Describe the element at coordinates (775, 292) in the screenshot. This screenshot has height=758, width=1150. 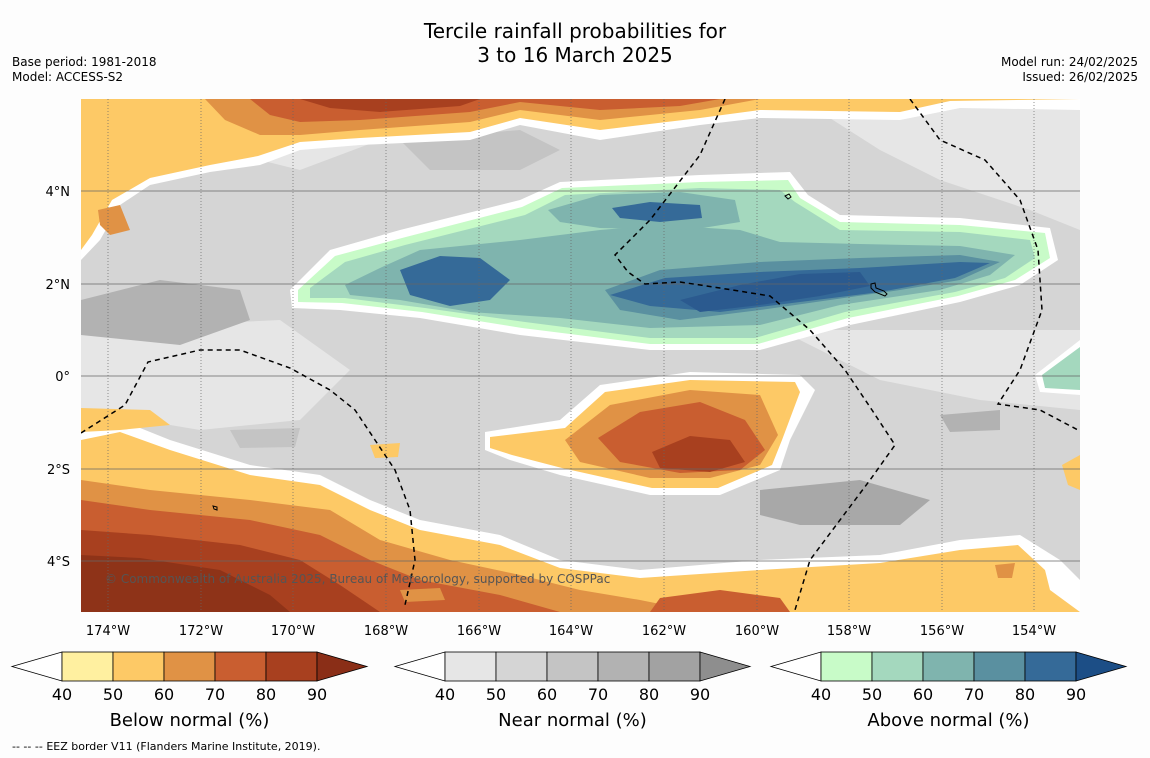
I see `above-normal-90-area` at that location.